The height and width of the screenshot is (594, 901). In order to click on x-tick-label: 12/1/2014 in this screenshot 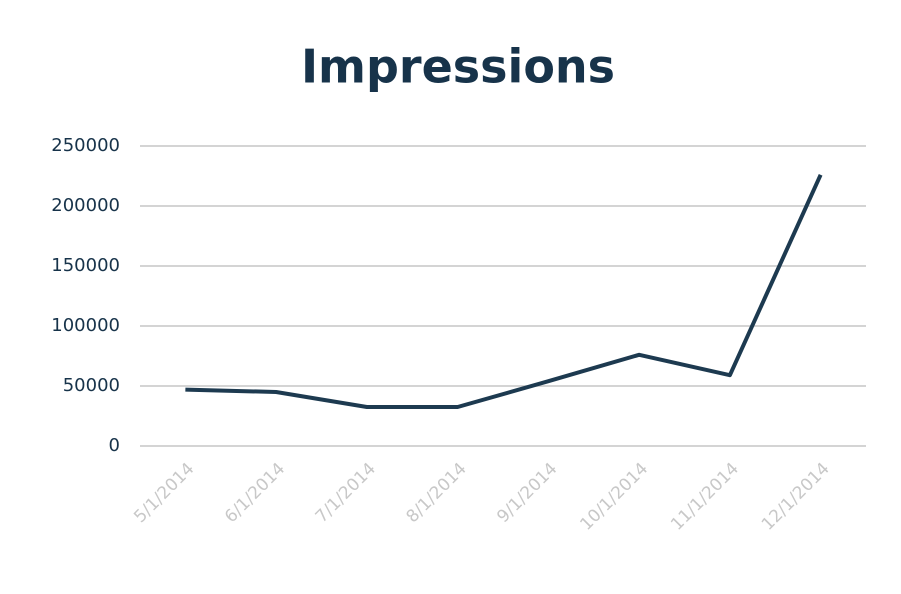, I will do `click(796, 497)`.